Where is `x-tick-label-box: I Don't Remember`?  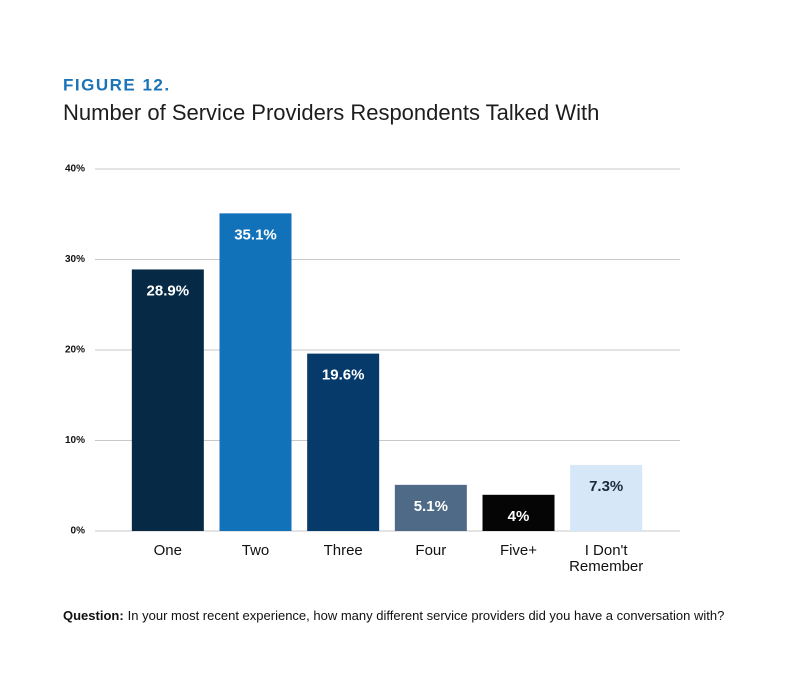
x-tick-label-box: I Don't Remember is located at coordinates (606, 559).